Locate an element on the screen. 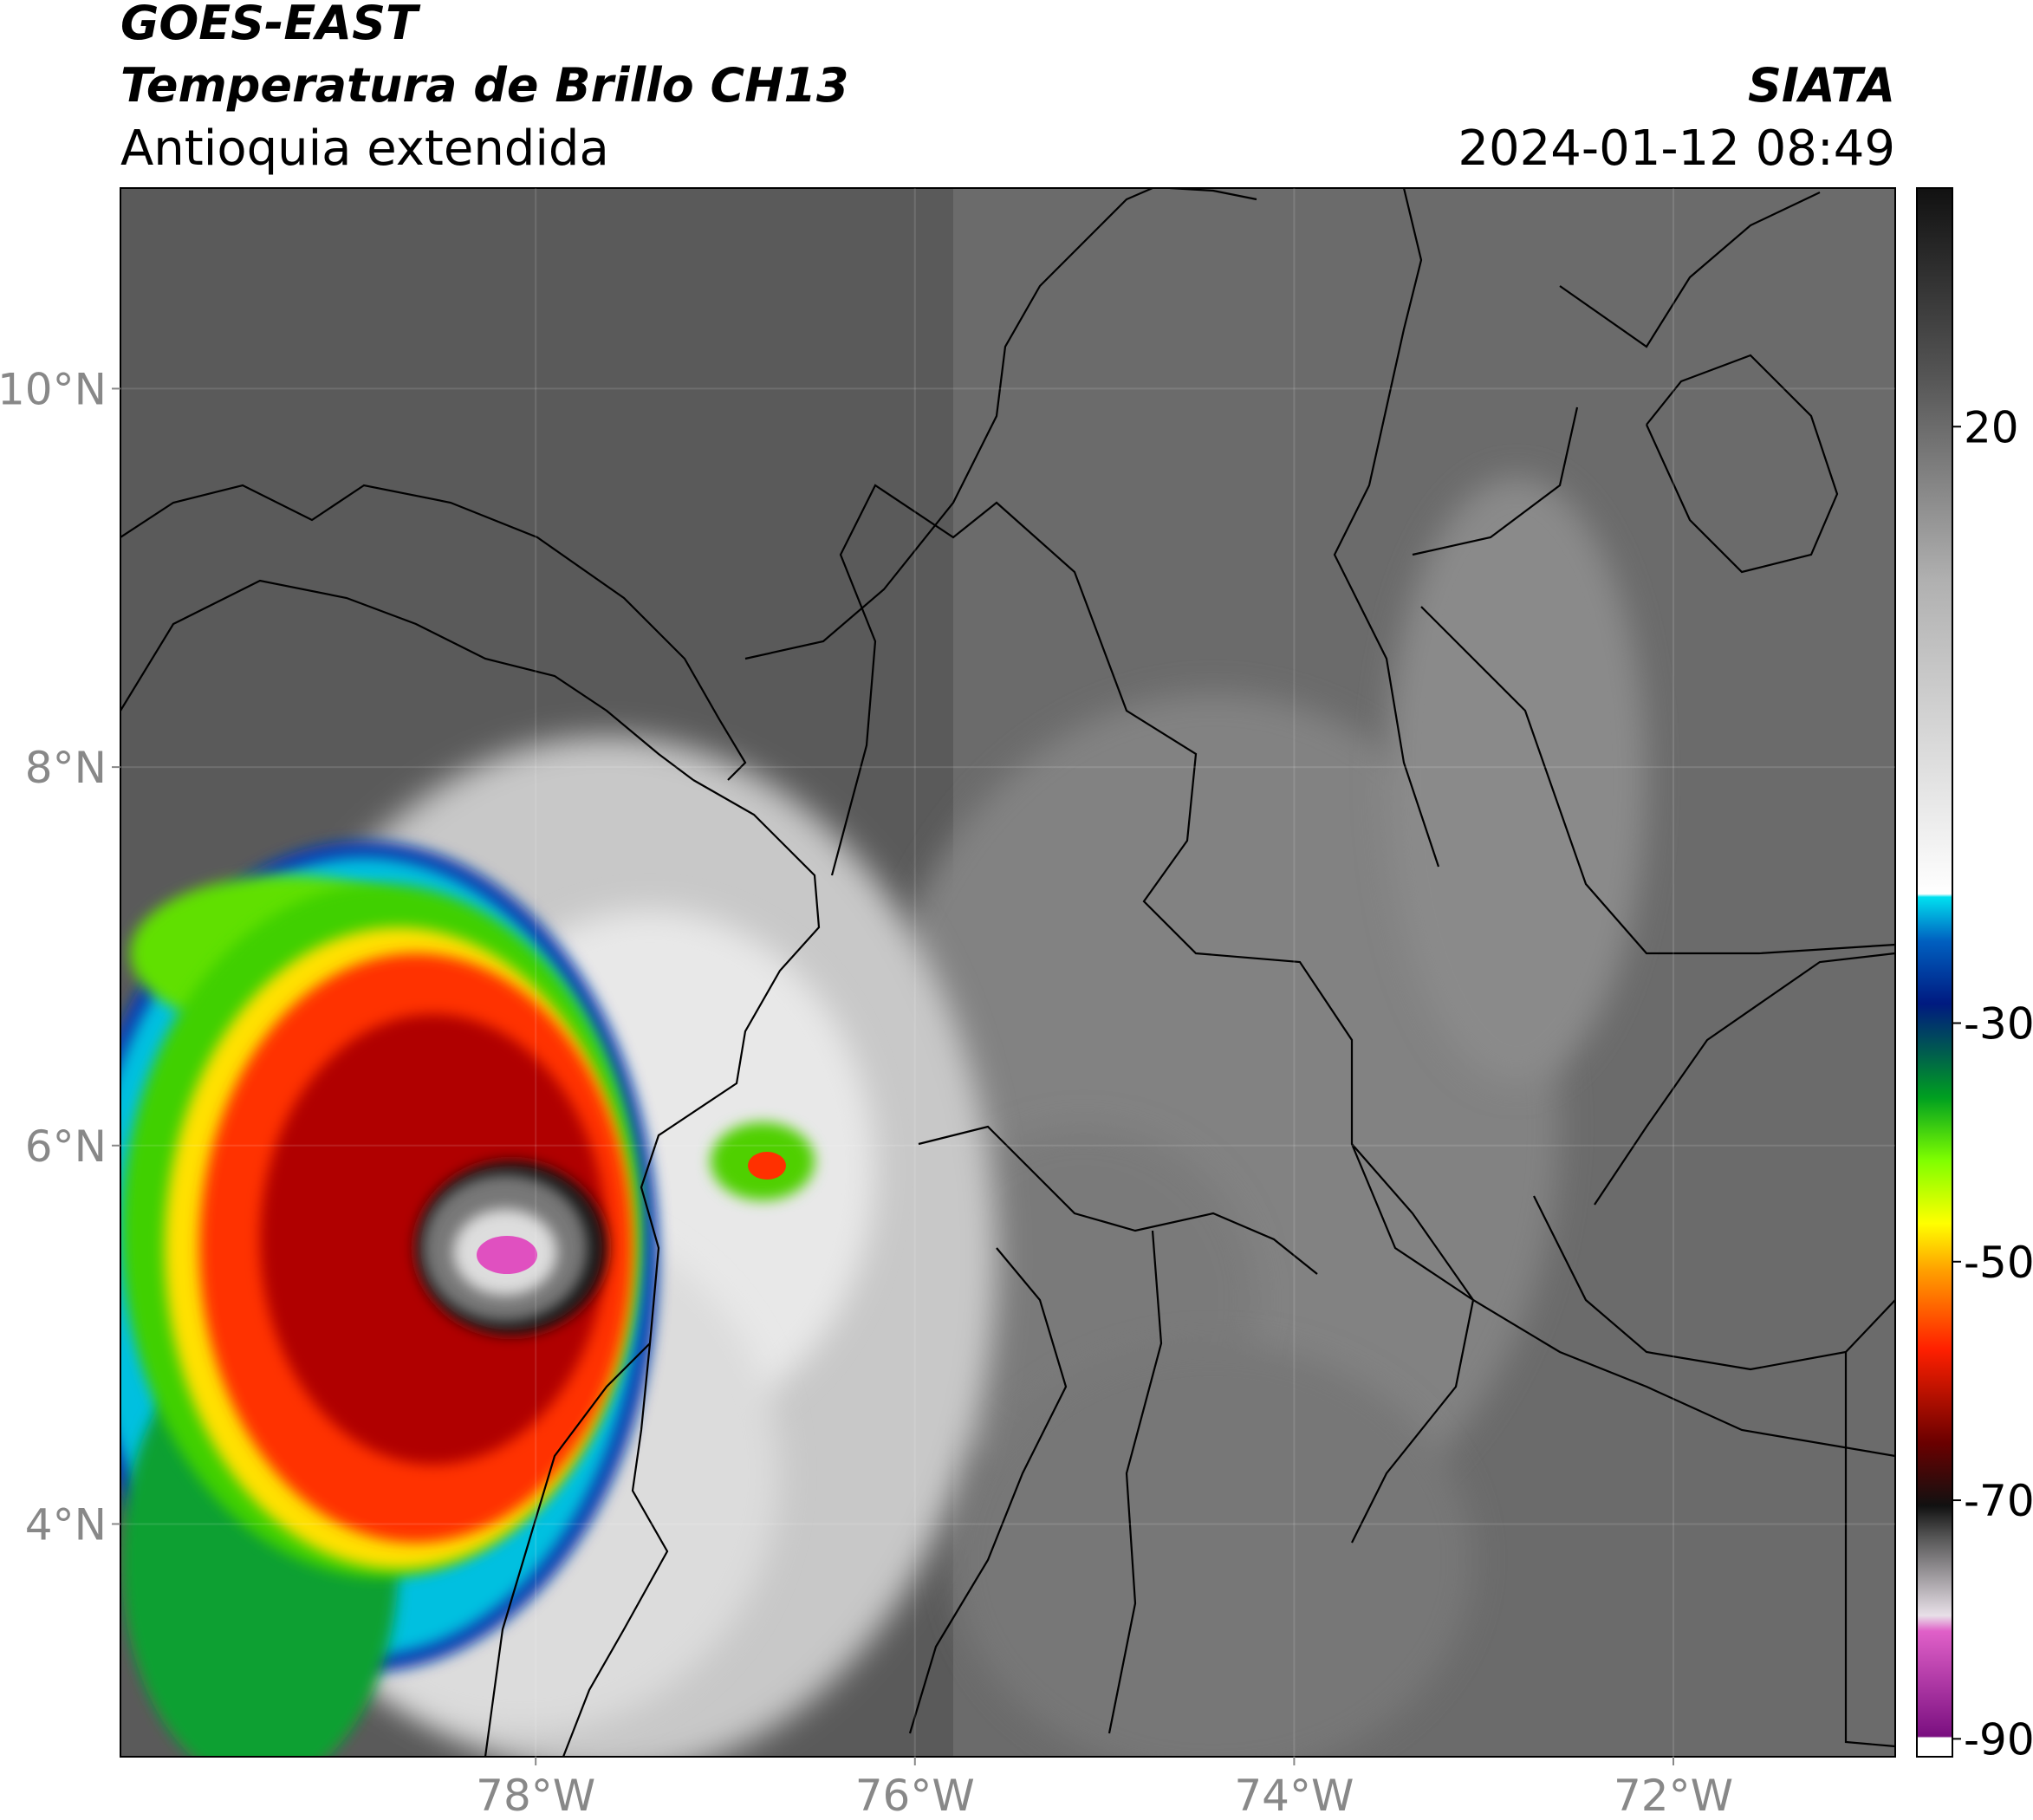  product-title: Temperatura de Brillo CH13 is located at coordinates (484, 85).